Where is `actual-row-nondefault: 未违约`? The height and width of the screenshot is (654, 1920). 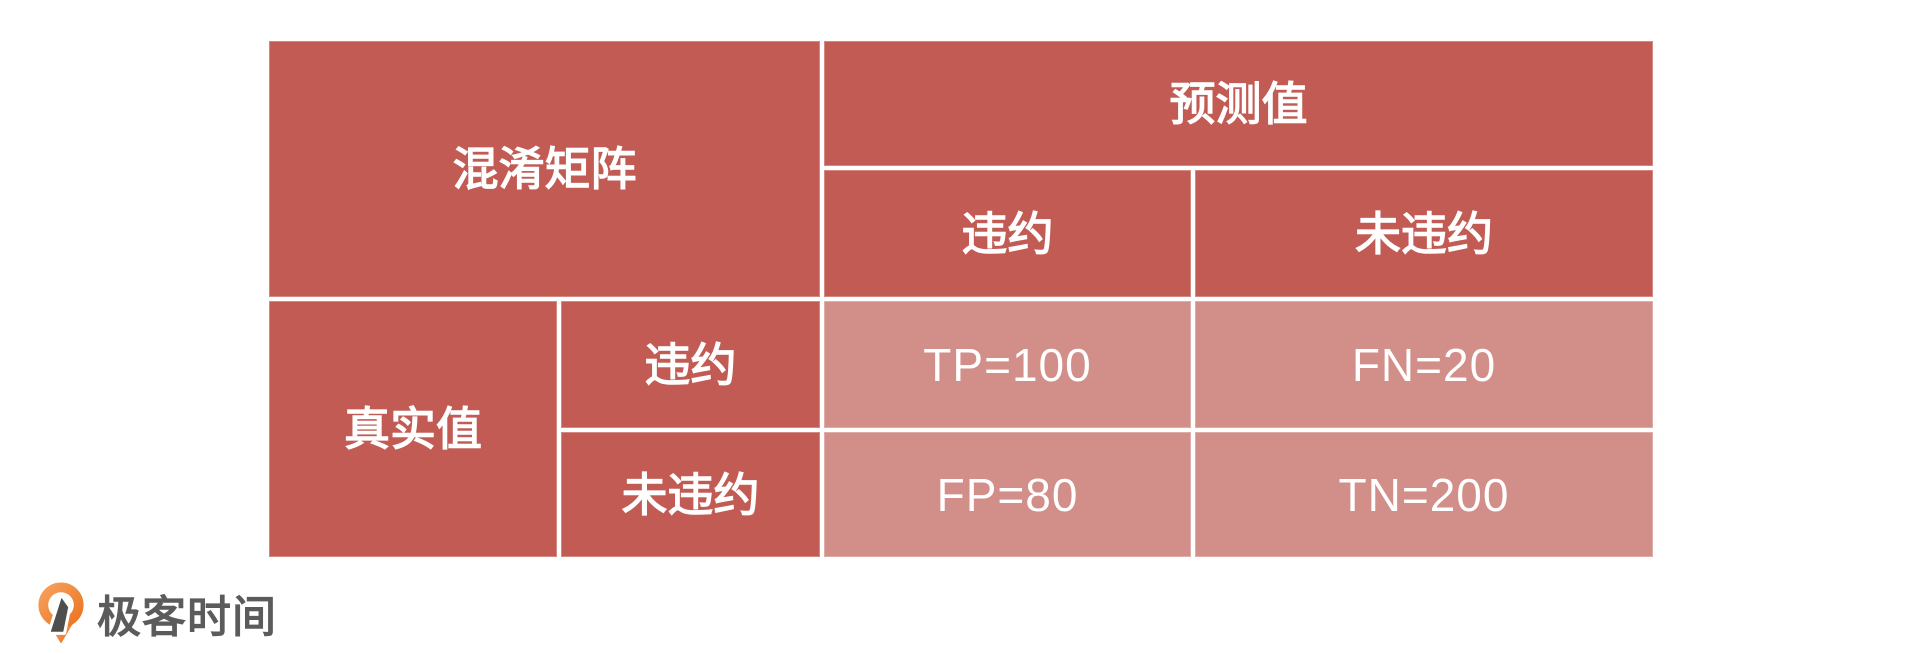
actual-row-nondefault: 未违约 is located at coordinates (690, 494).